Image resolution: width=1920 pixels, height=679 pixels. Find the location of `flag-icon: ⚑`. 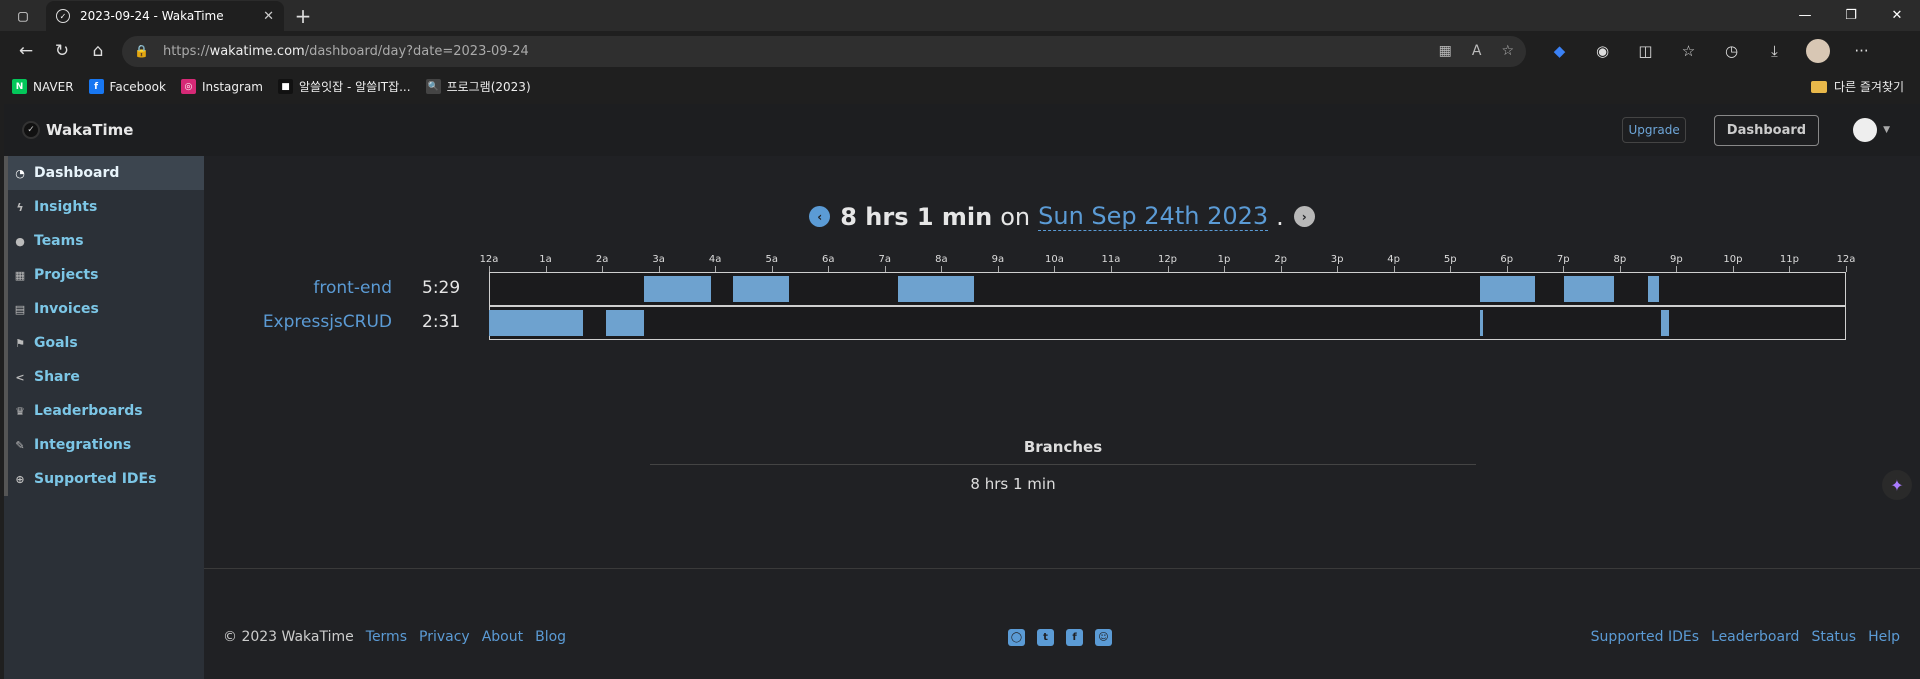

flag-icon: ⚑ is located at coordinates (20, 343).